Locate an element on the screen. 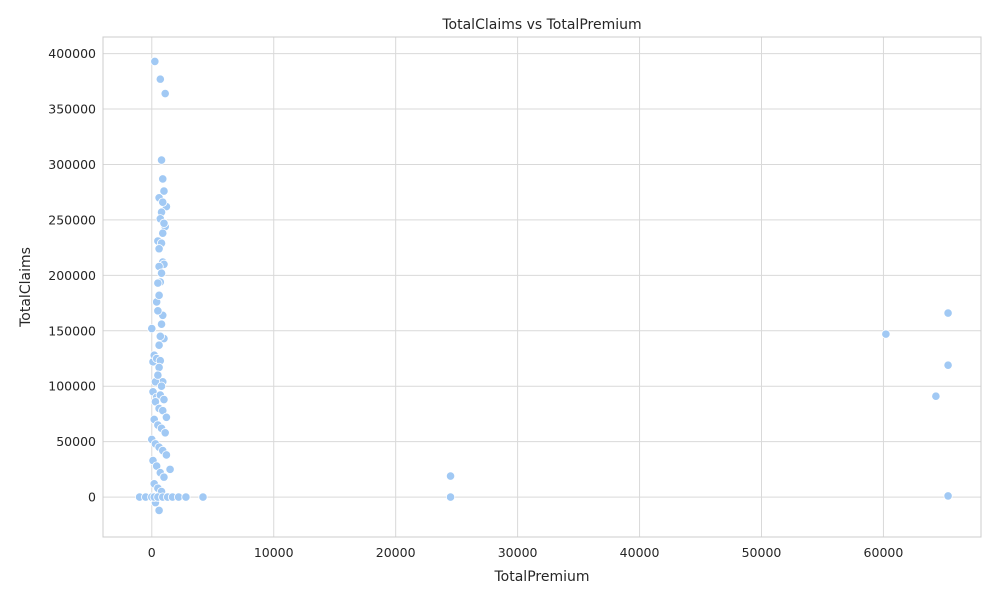 This screenshot has width=1000, height=600. y-tick-label: 200000 is located at coordinates (72, 275).